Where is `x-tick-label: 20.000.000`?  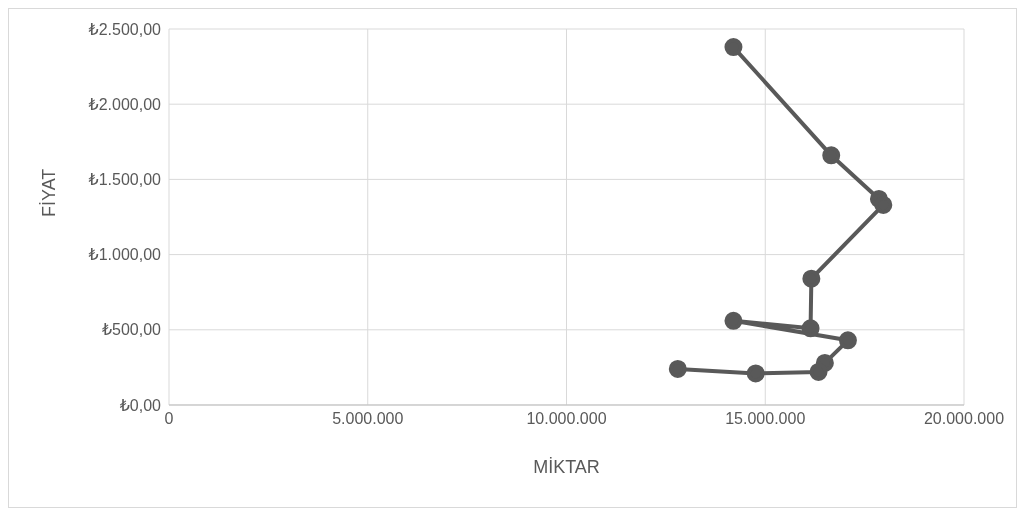
x-tick-label: 20.000.000 is located at coordinates (964, 419).